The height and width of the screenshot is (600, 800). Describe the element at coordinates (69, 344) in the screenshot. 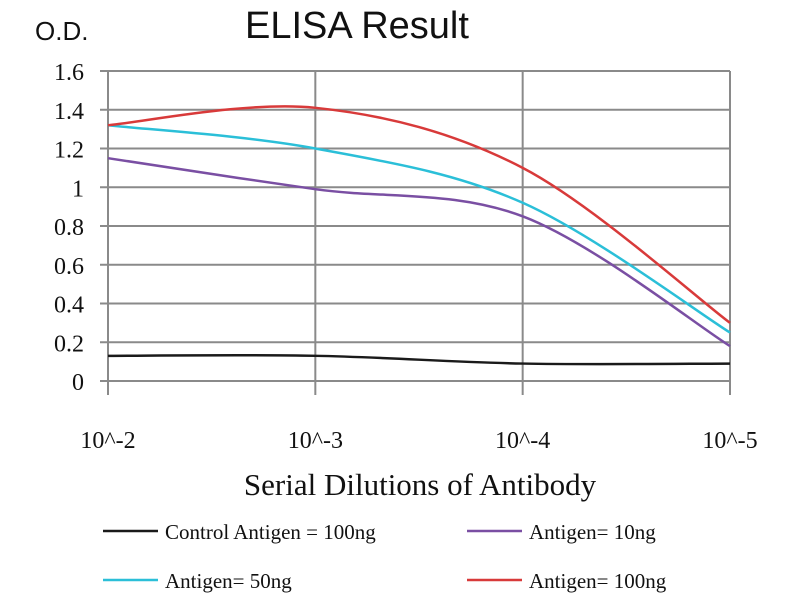

I see `y-tick-label: 0.2` at that location.